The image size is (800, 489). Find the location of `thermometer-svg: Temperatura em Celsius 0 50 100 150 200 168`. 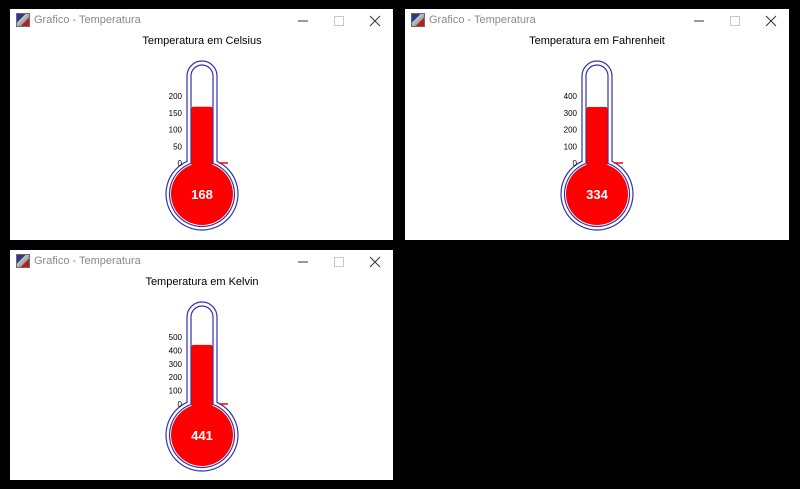

thermometer-svg: Temperatura em Celsius 0 50 100 150 200 168 is located at coordinates (202, 133).